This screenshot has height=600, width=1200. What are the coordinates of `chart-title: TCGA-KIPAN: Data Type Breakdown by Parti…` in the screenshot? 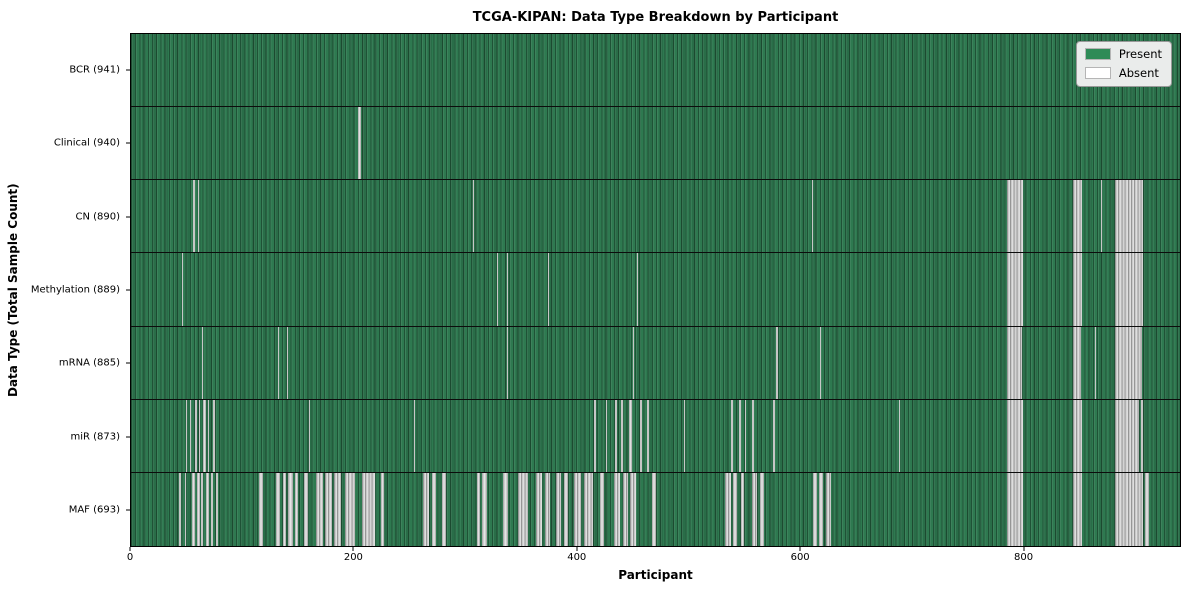 It's located at (655, 17).